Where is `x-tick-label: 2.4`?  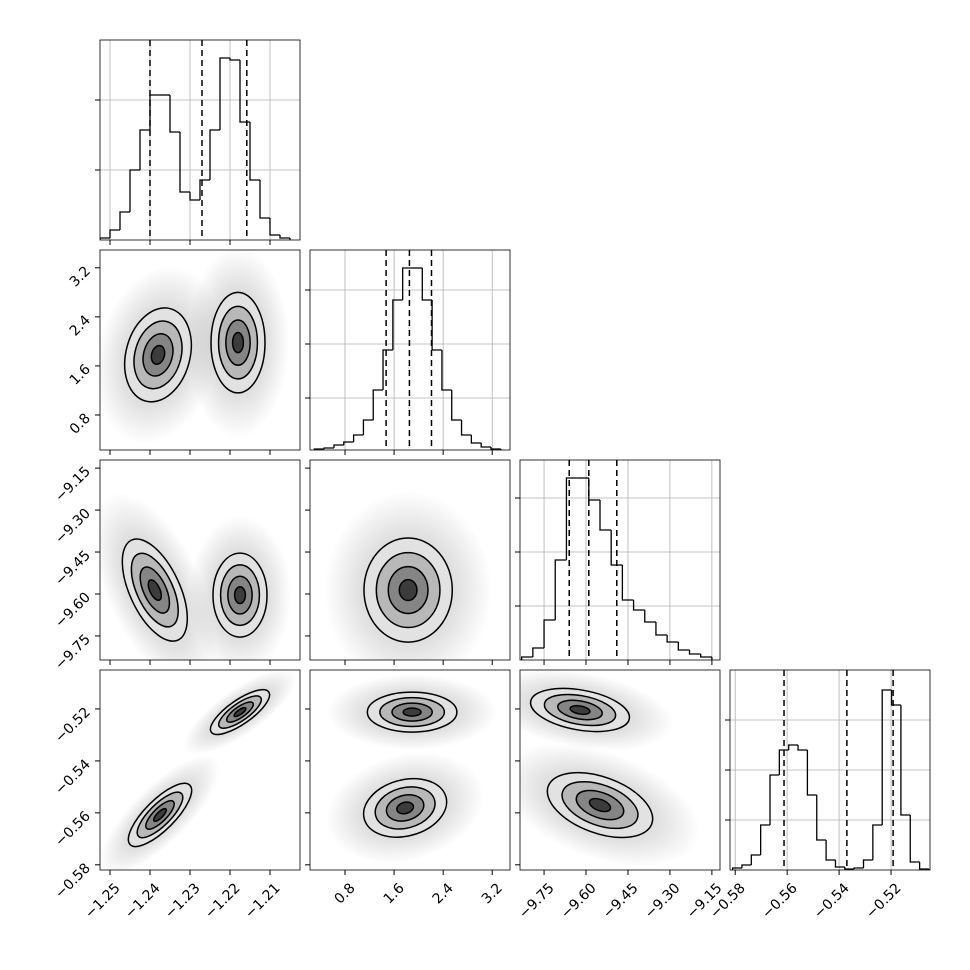 x-tick-label: 2.4 is located at coordinates (443, 893).